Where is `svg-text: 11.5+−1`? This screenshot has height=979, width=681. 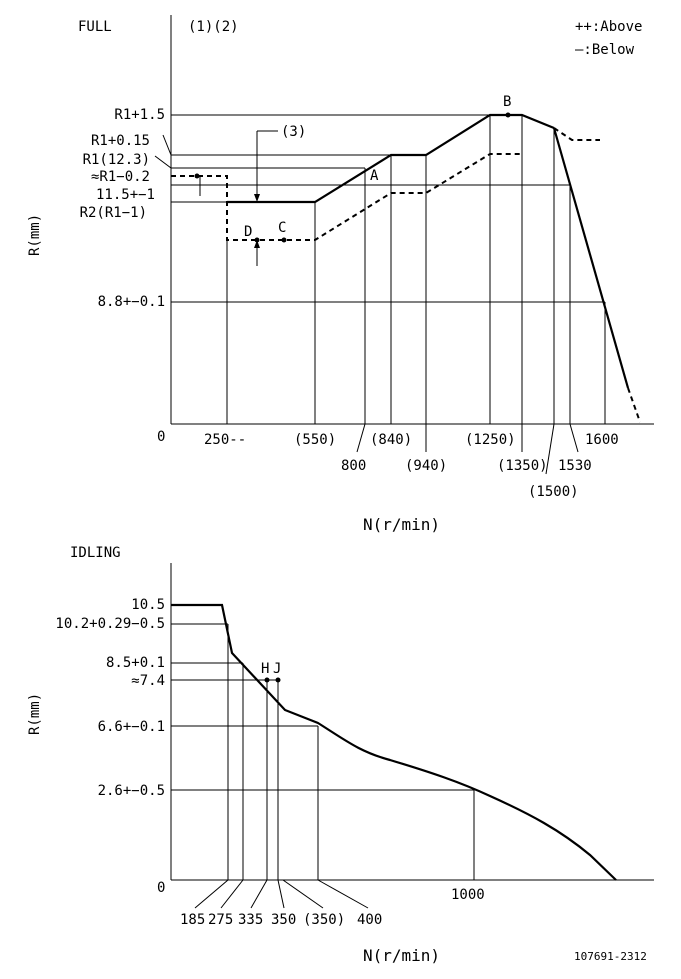
svg-text: 11.5+−1 is located at coordinates (125, 195).